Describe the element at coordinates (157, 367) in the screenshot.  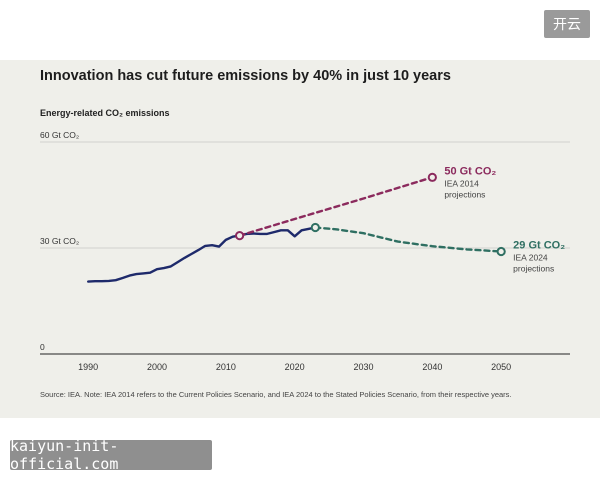
I see `x-tick-label: 2000` at that location.